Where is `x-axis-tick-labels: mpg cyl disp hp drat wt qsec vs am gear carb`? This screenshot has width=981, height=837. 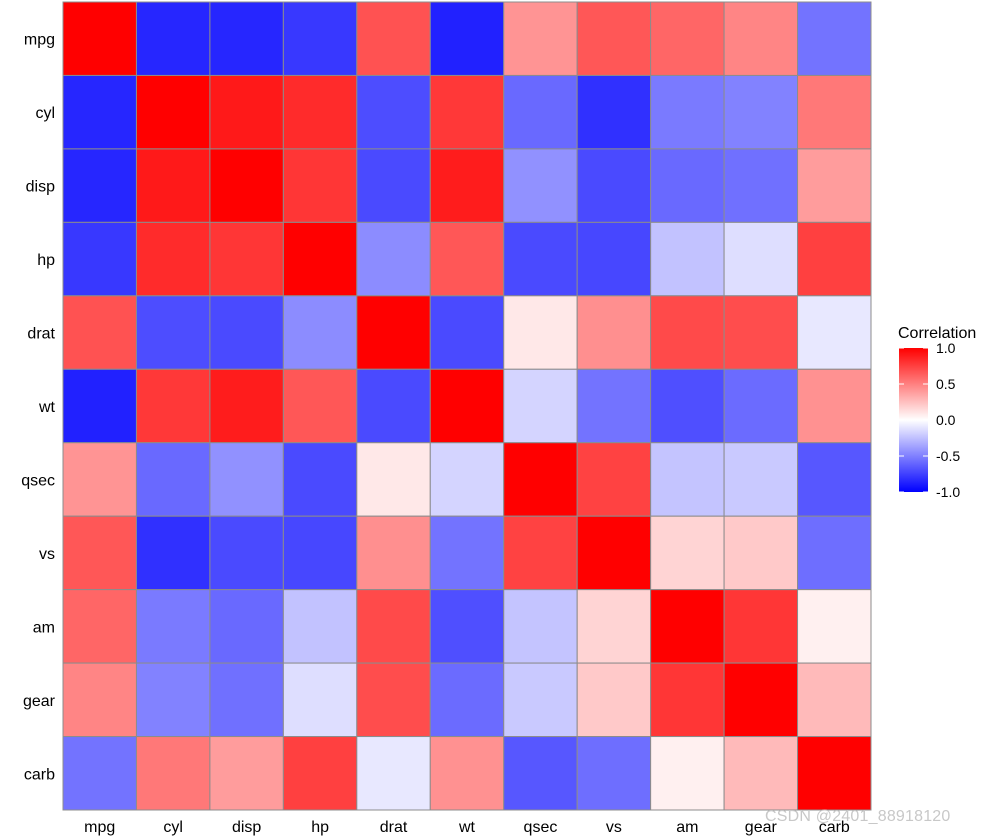
x-axis-tick-labels: mpg cyl disp hp drat wt qsec vs am gear carb is located at coordinates (467, 827).